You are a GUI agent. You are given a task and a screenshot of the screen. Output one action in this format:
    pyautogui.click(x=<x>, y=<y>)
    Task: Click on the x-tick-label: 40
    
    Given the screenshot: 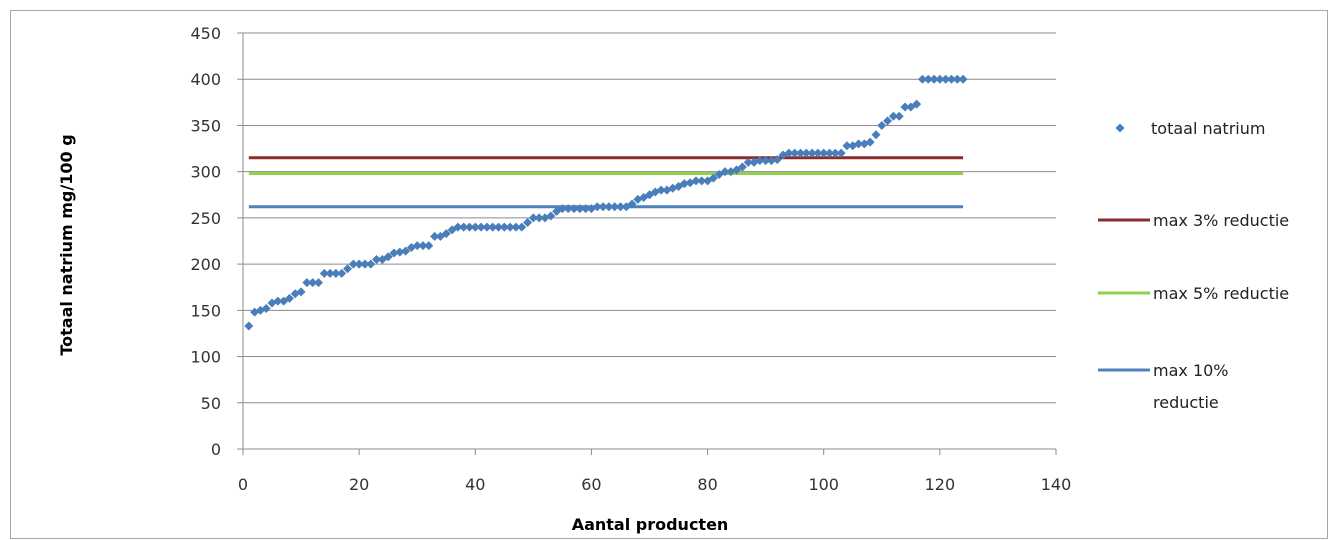 What is the action you would take?
    pyautogui.click(x=475, y=484)
    